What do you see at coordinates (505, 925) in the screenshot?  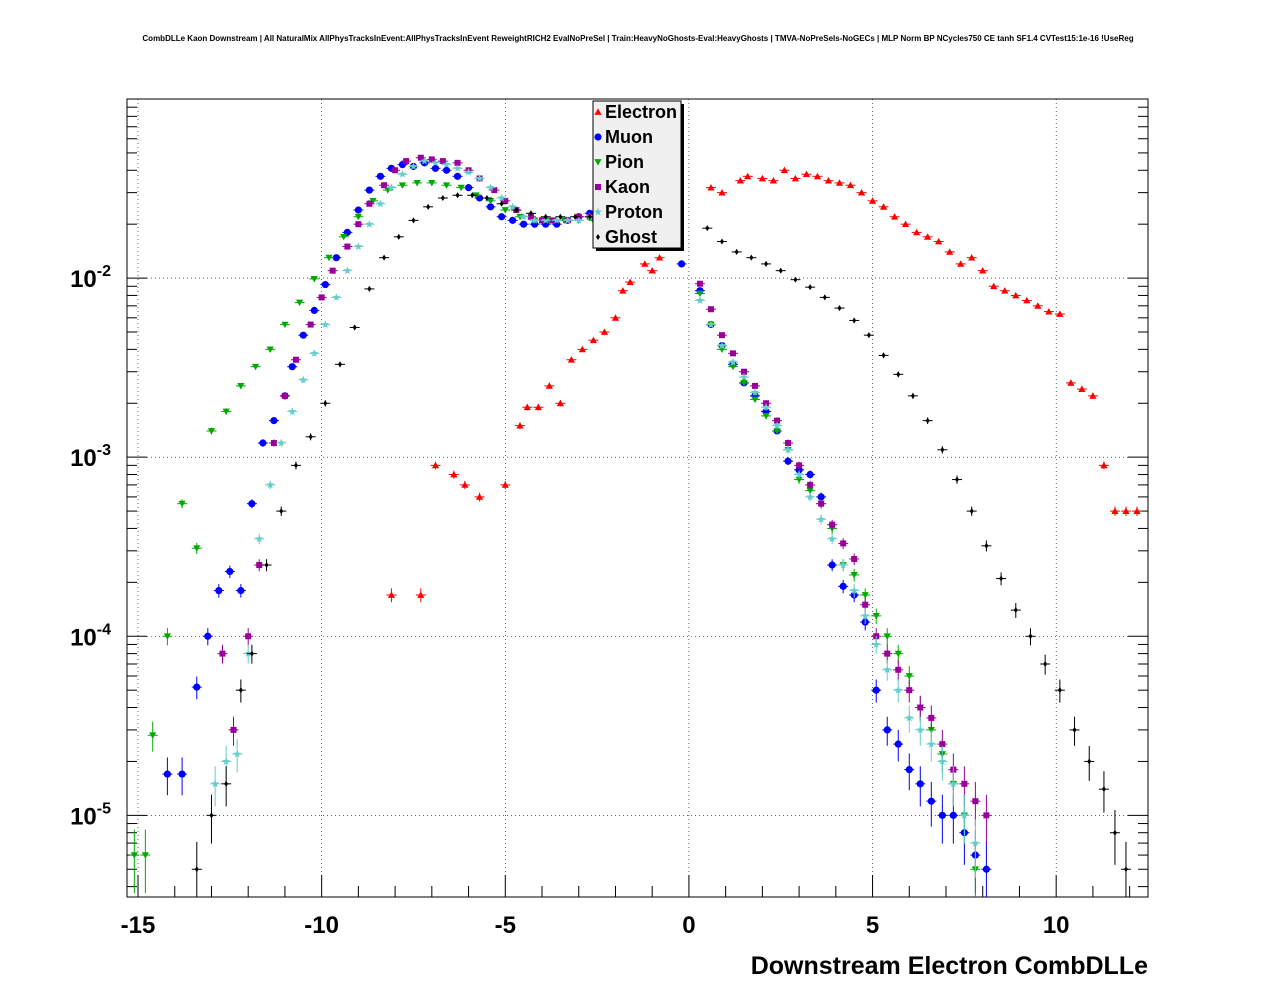 I see `x-tick-label: -5` at bounding box center [505, 925].